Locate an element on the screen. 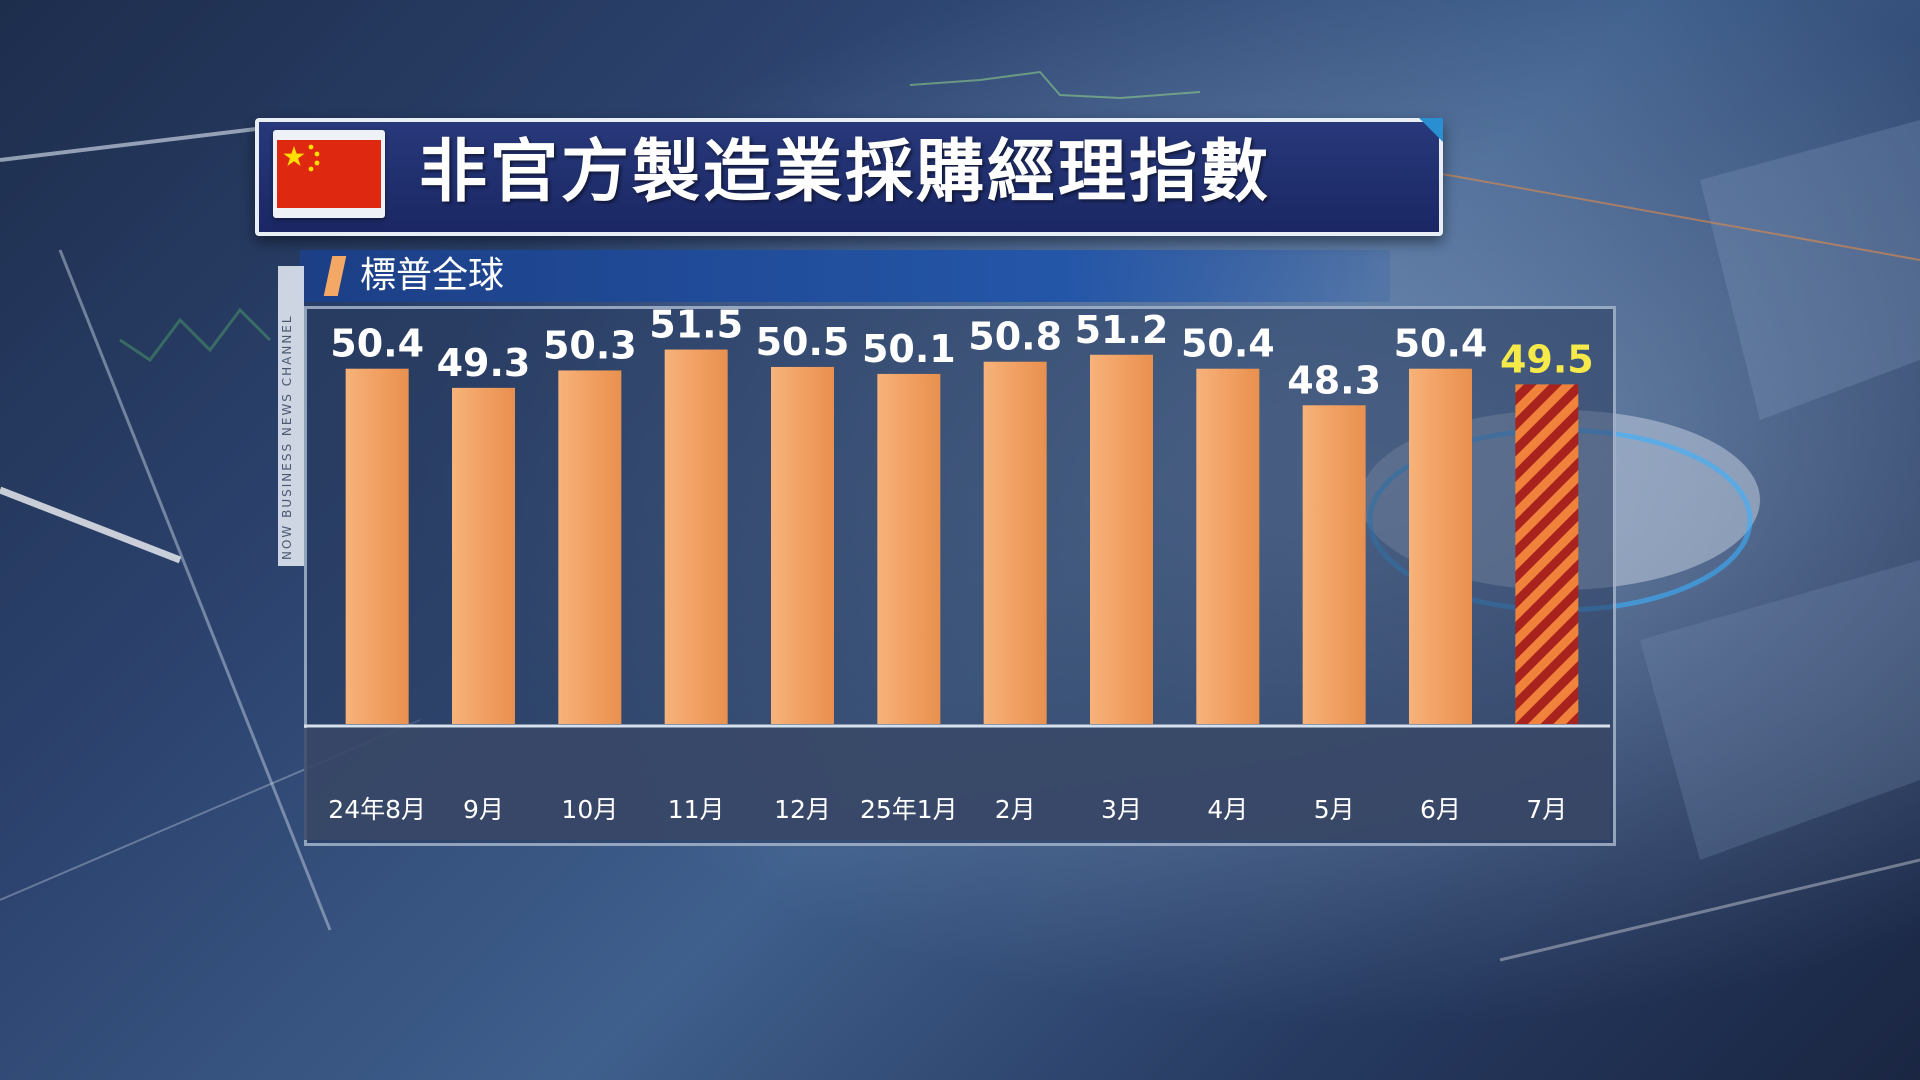 This screenshot has height=1080, width=1920. x-tick-label: 4月 is located at coordinates (1227, 809).